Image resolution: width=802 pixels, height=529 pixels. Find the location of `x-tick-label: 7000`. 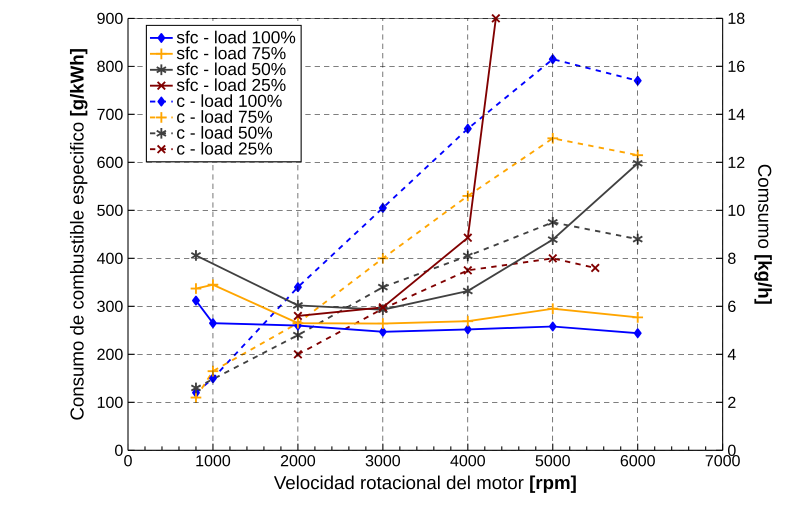

x-tick-label: 7000 is located at coordinates (723, 460).